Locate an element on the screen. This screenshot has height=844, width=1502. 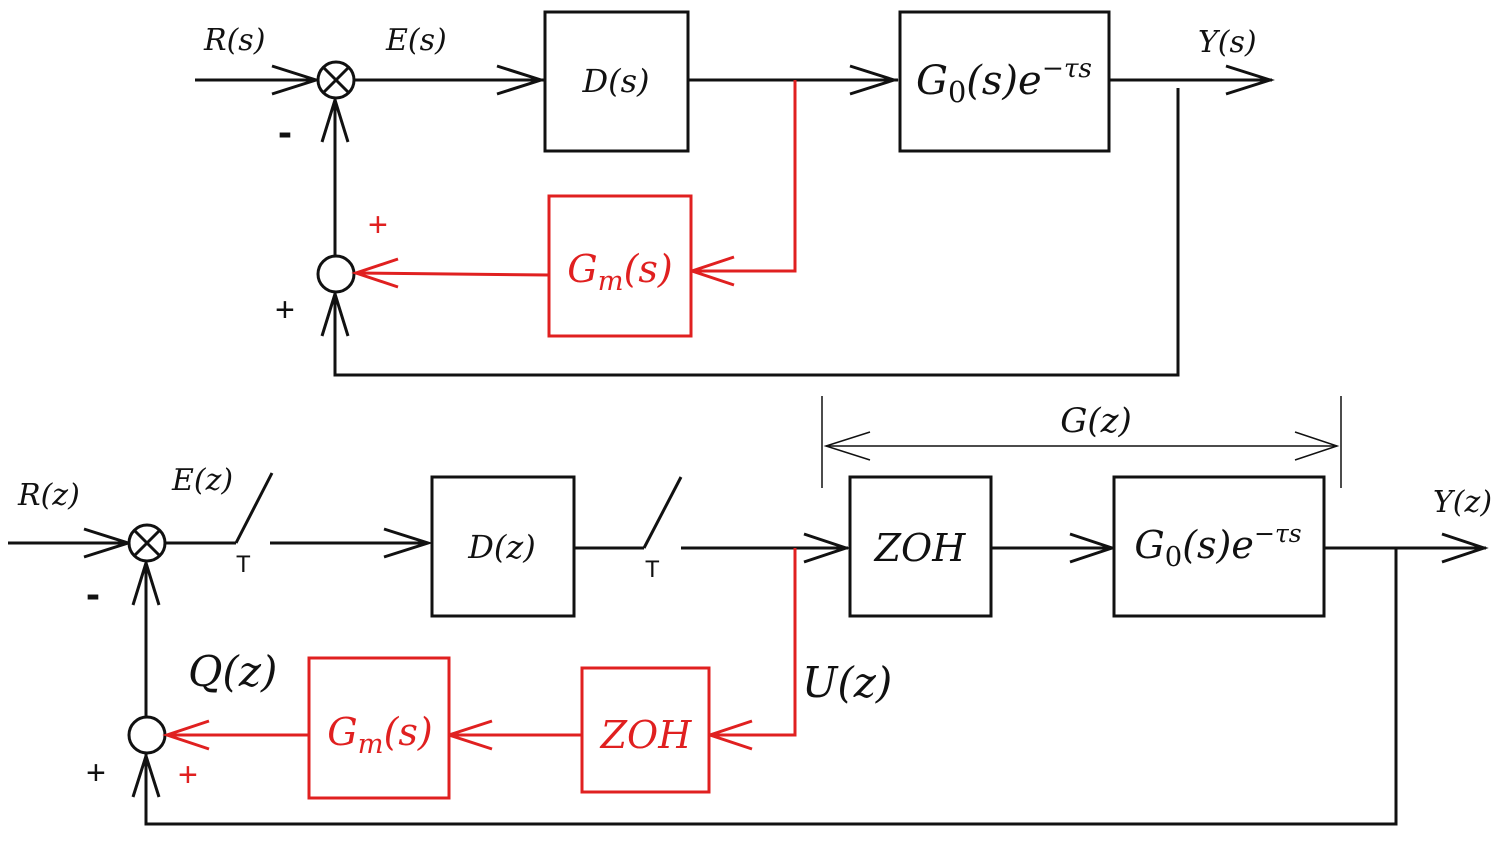
bottom-plus-sign-model: + is located at coordinates (188, 775).